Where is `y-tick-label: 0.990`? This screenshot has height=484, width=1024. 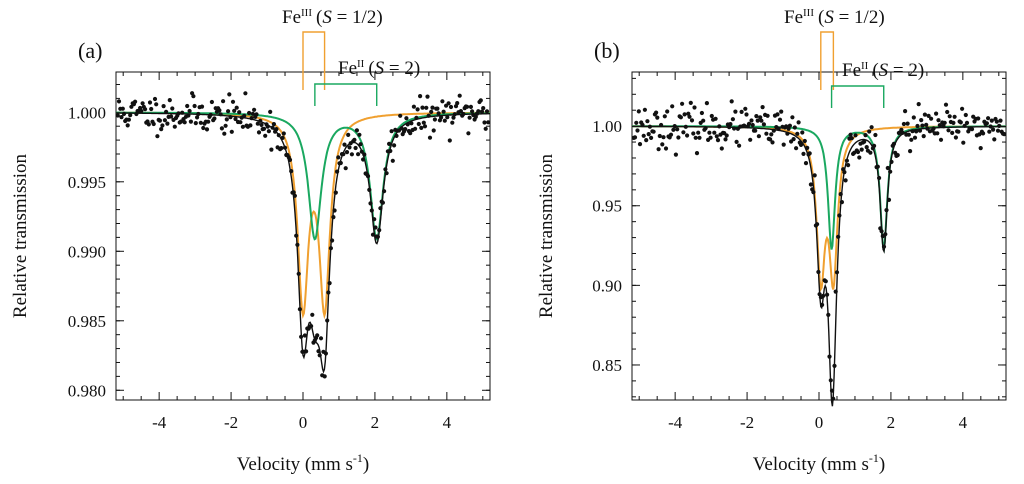 y-tick-label: 0.990 is located at coordinates (87, 251).